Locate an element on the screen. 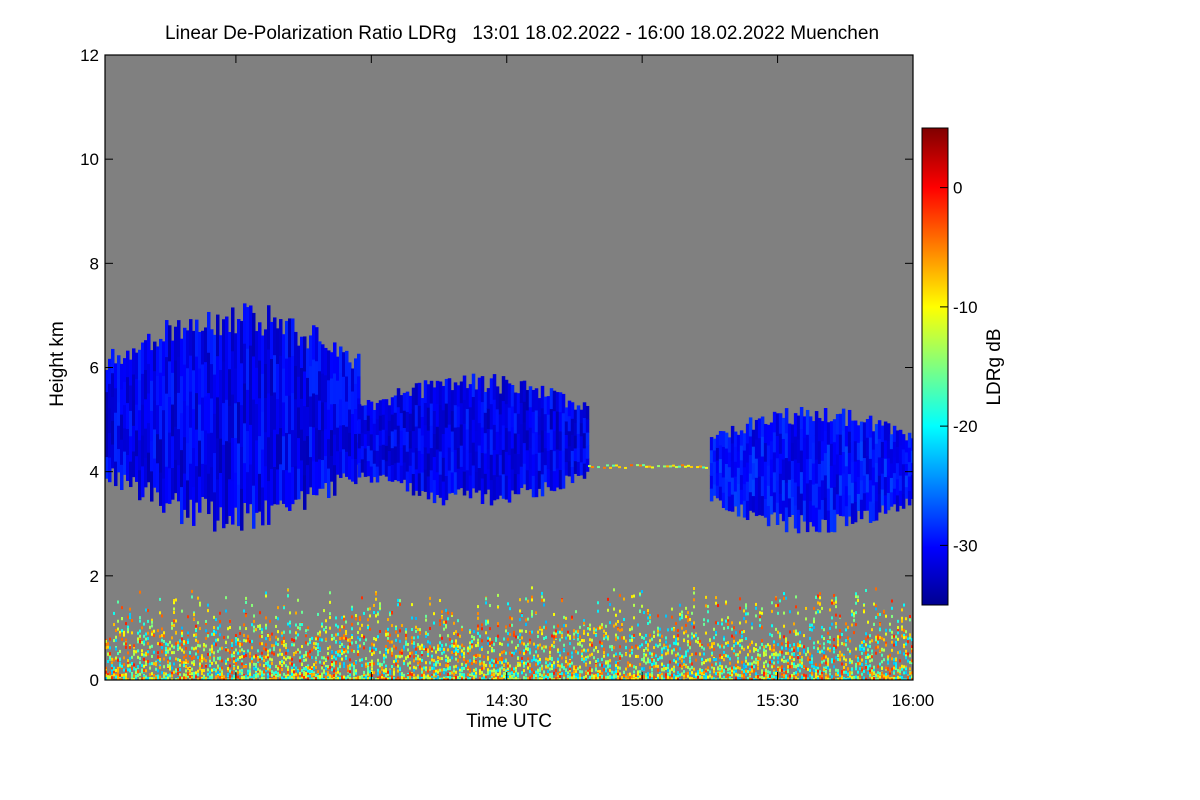  feature-boundary-layer-aerosol is located at coordinates (509, 633).